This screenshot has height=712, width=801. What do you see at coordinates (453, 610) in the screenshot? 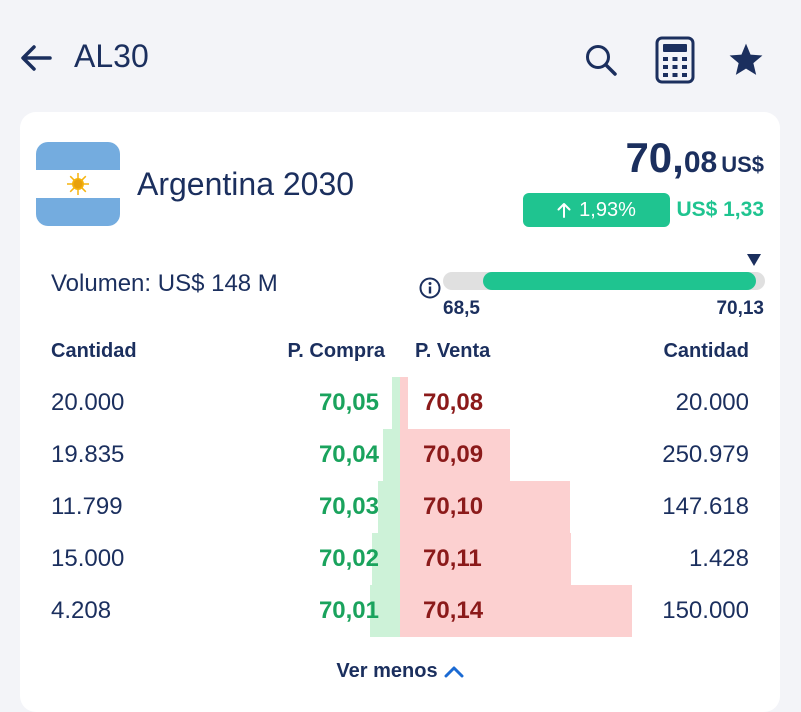
I see `ask-price: 70,14` at bounding box center [453, 610].